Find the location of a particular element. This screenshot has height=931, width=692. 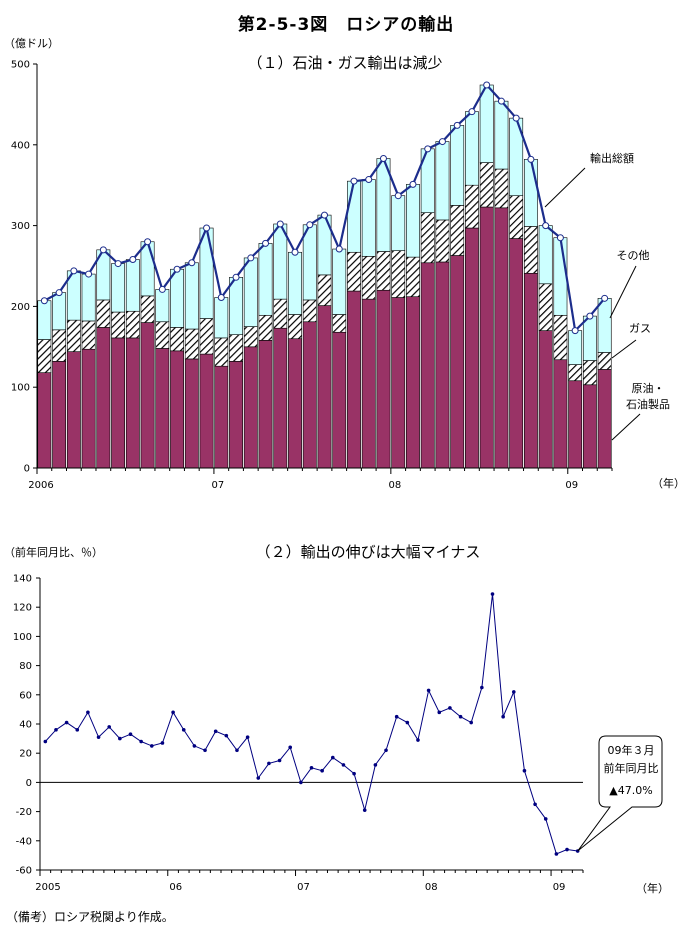

chart1-x-tick-label: 2006 is located at coordinates (40, 485).